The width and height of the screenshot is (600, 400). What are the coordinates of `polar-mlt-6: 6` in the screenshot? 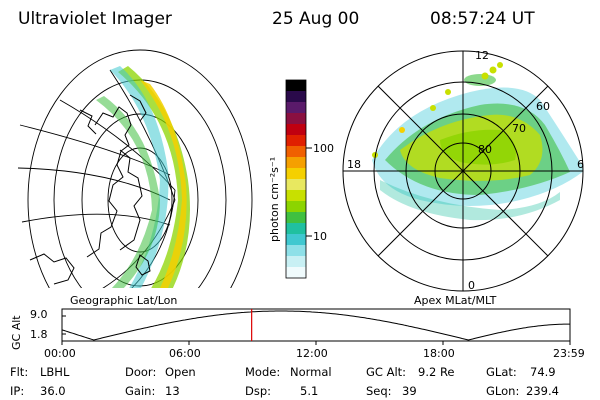 It's located at (580, 164).